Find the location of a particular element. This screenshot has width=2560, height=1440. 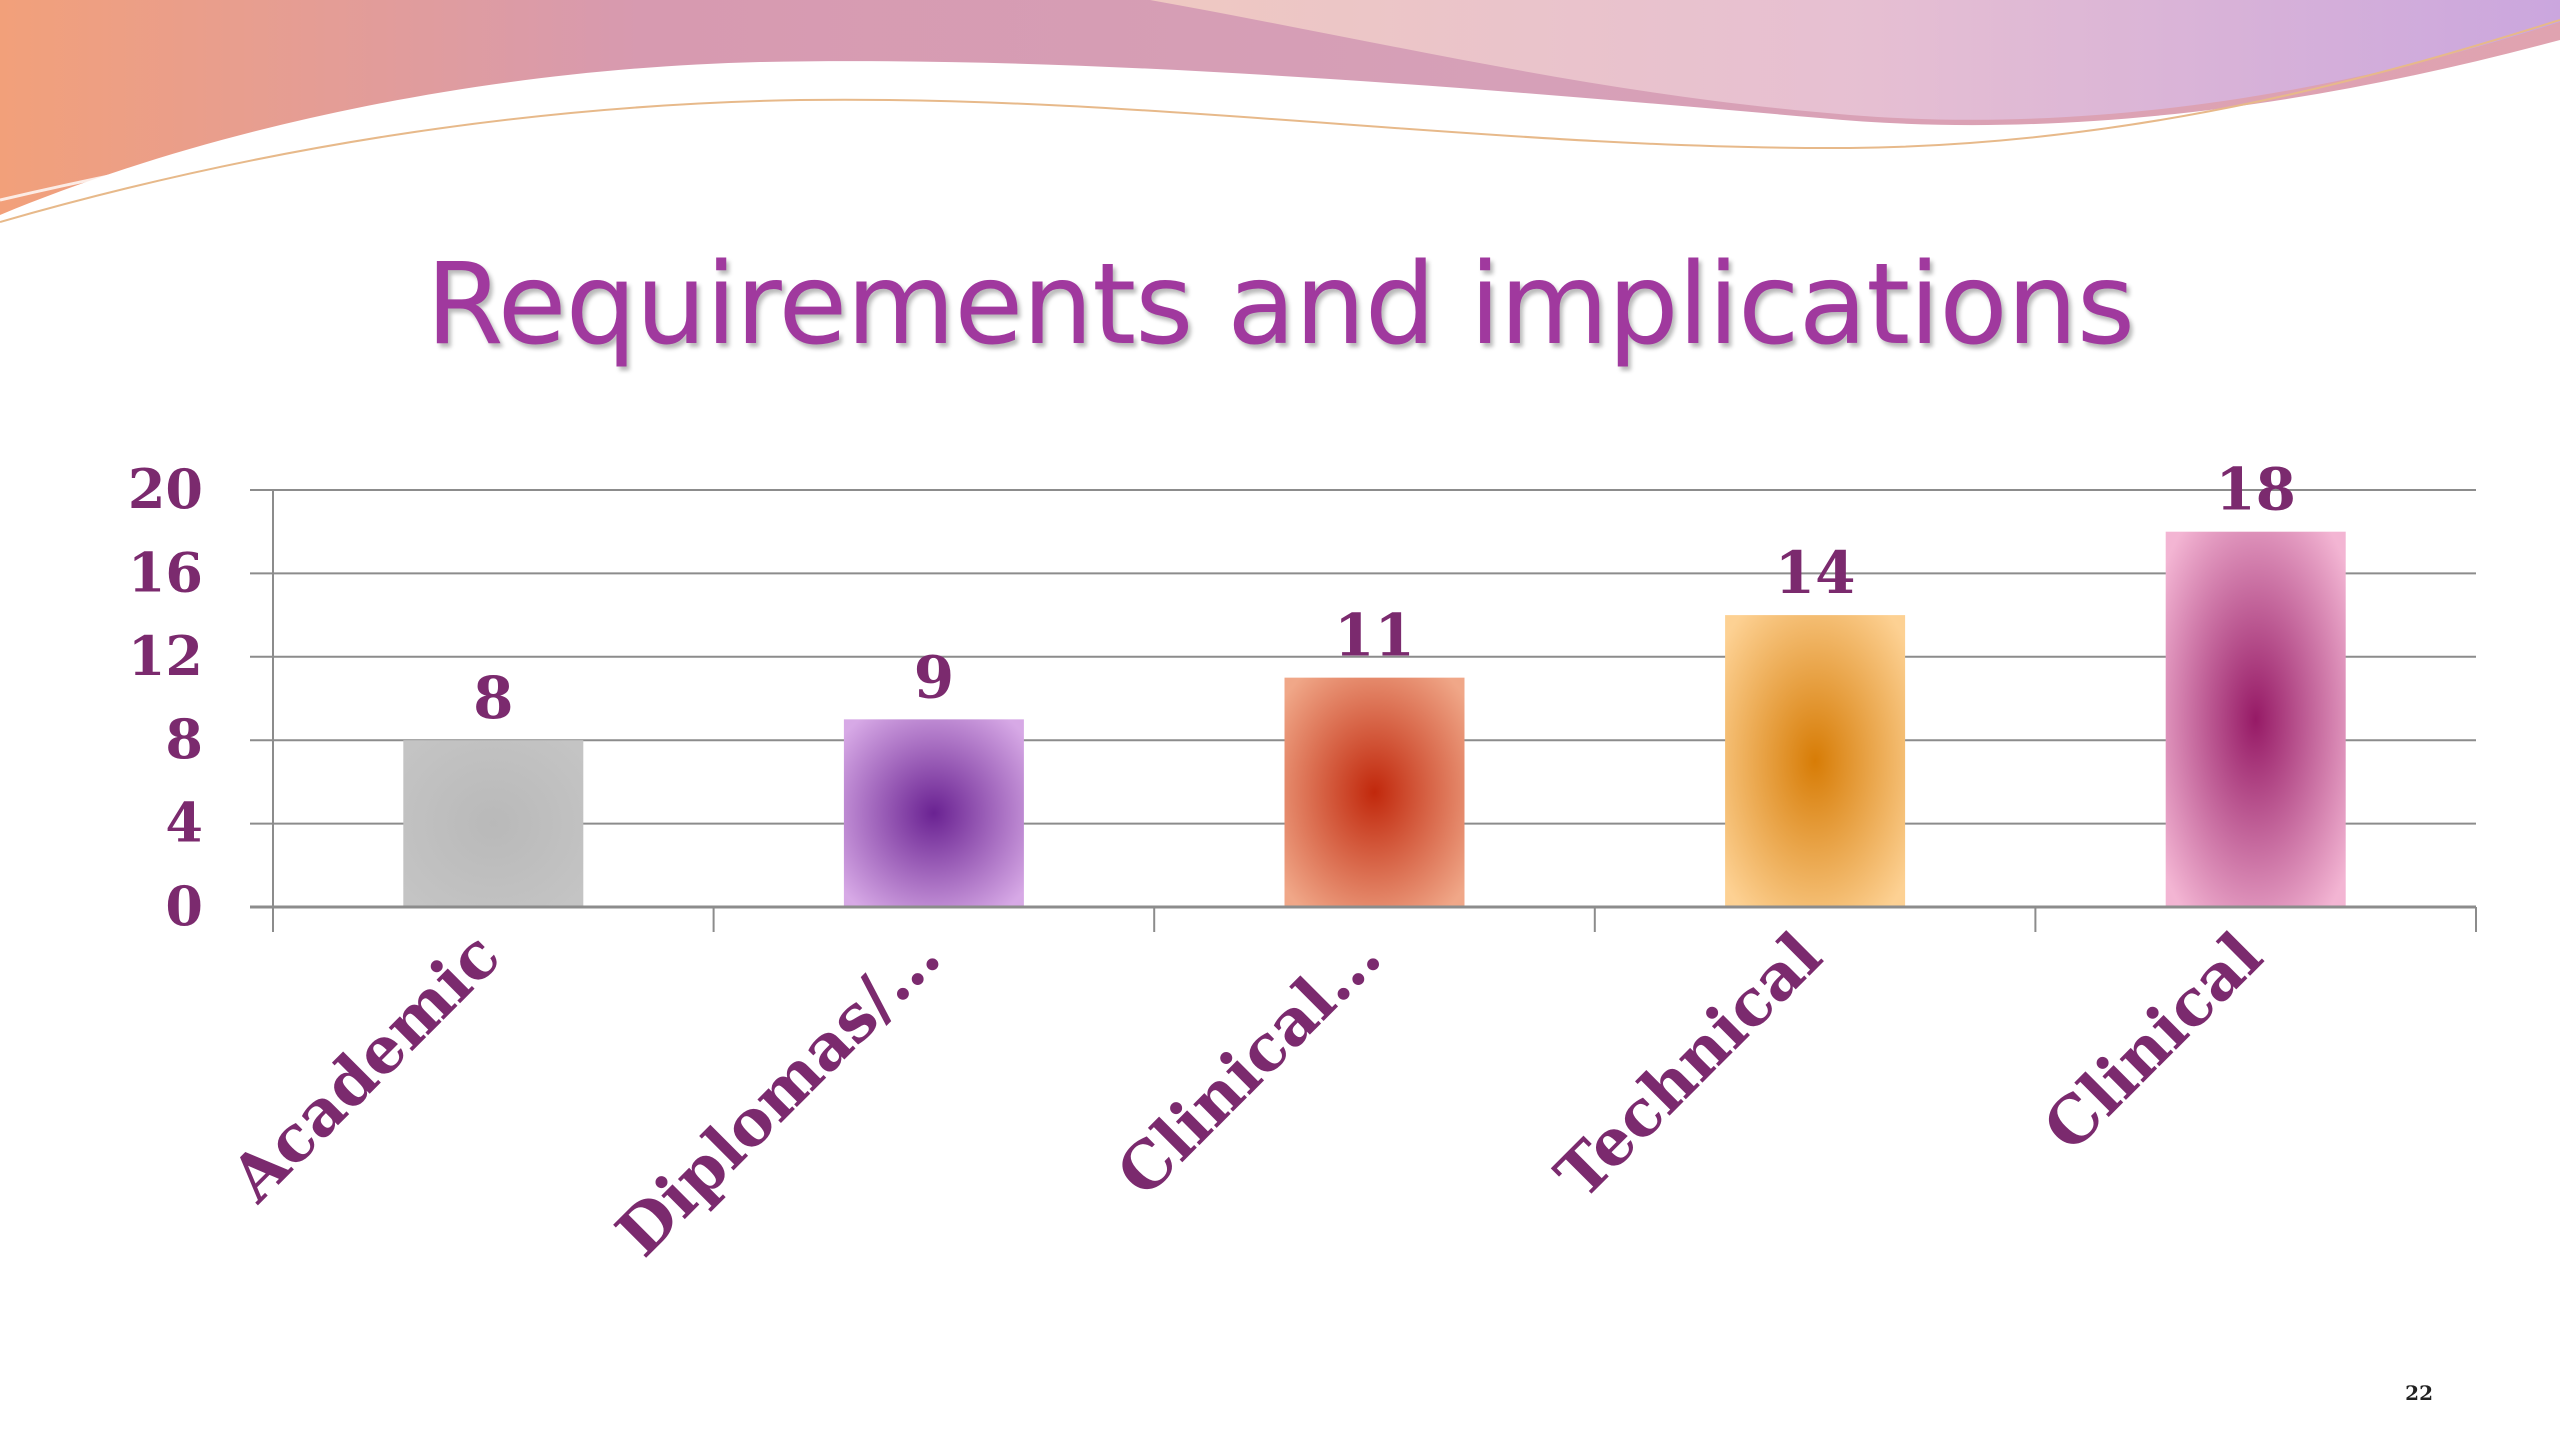

data-label: 18 is located at coordinates (2255, 490).